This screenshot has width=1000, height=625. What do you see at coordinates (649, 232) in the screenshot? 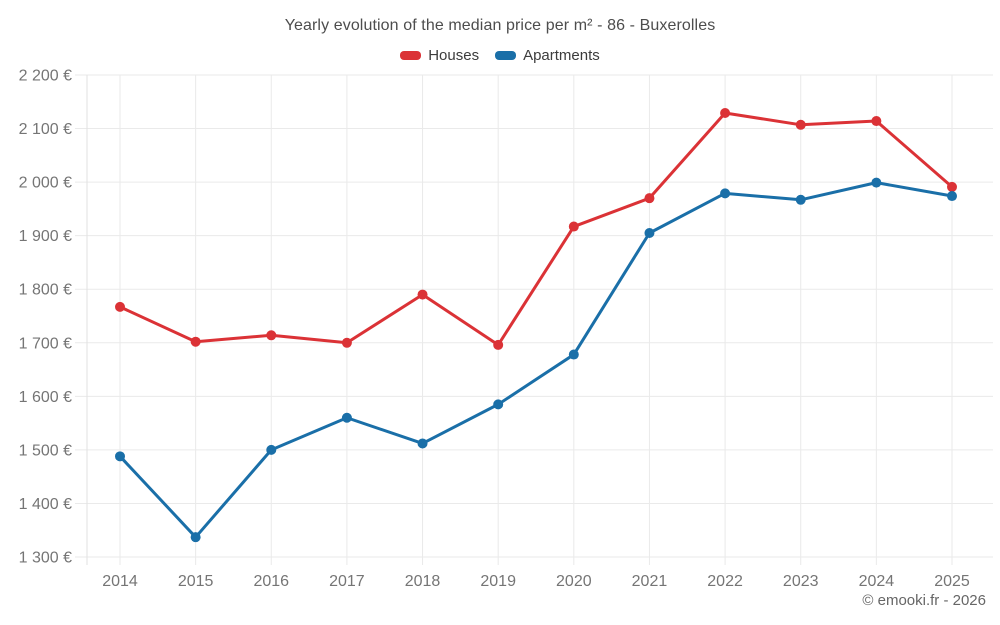
I see `data-point-apartments-2021` at bounding box center [649, 232].